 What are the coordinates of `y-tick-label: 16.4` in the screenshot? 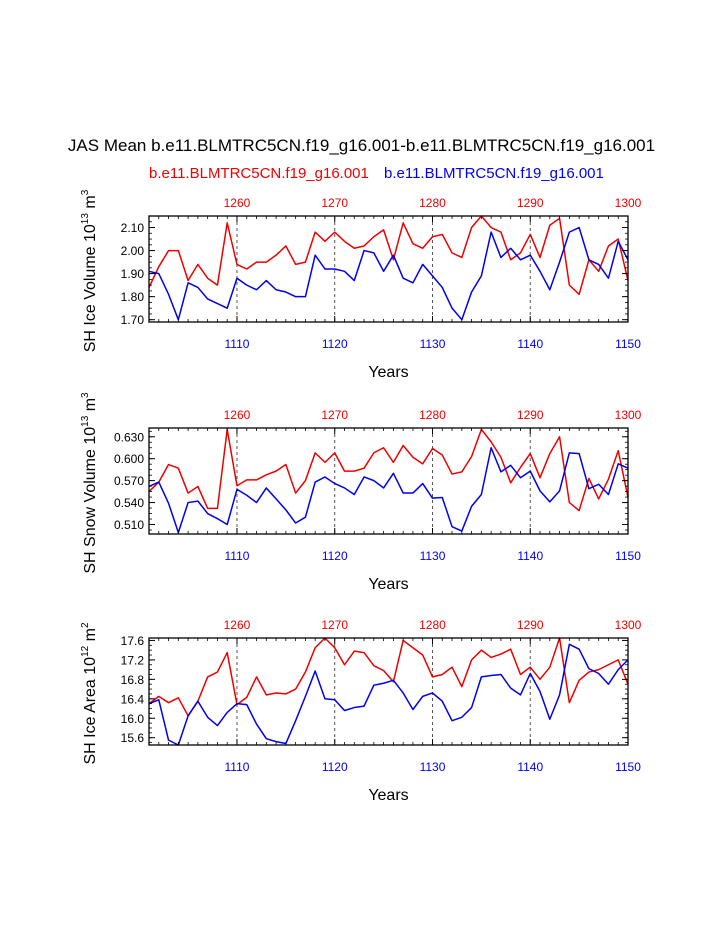 It's located at (133, 699).